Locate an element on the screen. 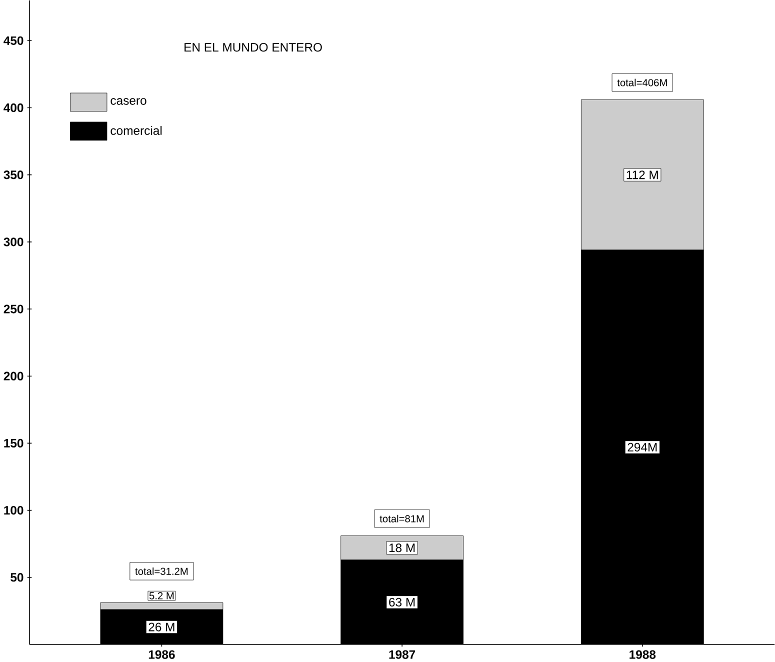 Image resolution: width=775 pixels, height=662 pixels. y-tick-label: 50 is located at coordinates (17, 577).